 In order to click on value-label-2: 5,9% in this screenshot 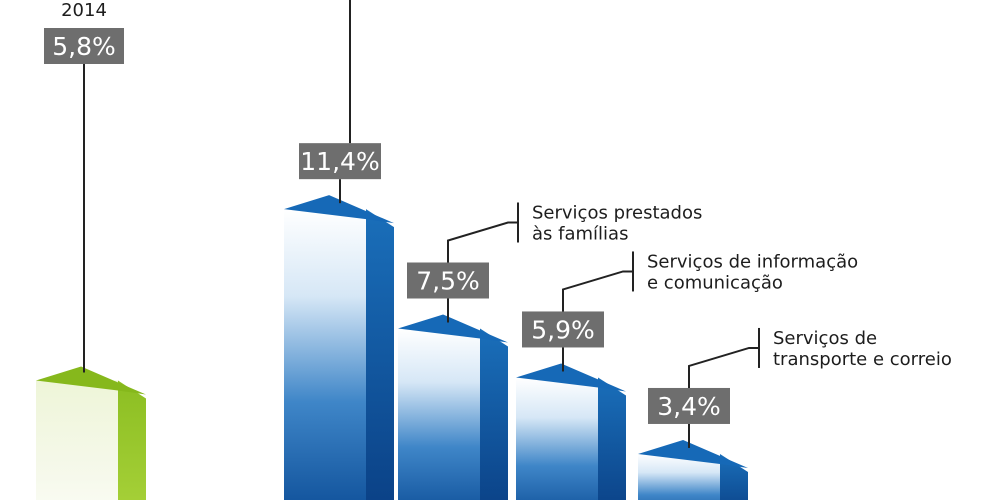, I will do `click(563, 329)`.